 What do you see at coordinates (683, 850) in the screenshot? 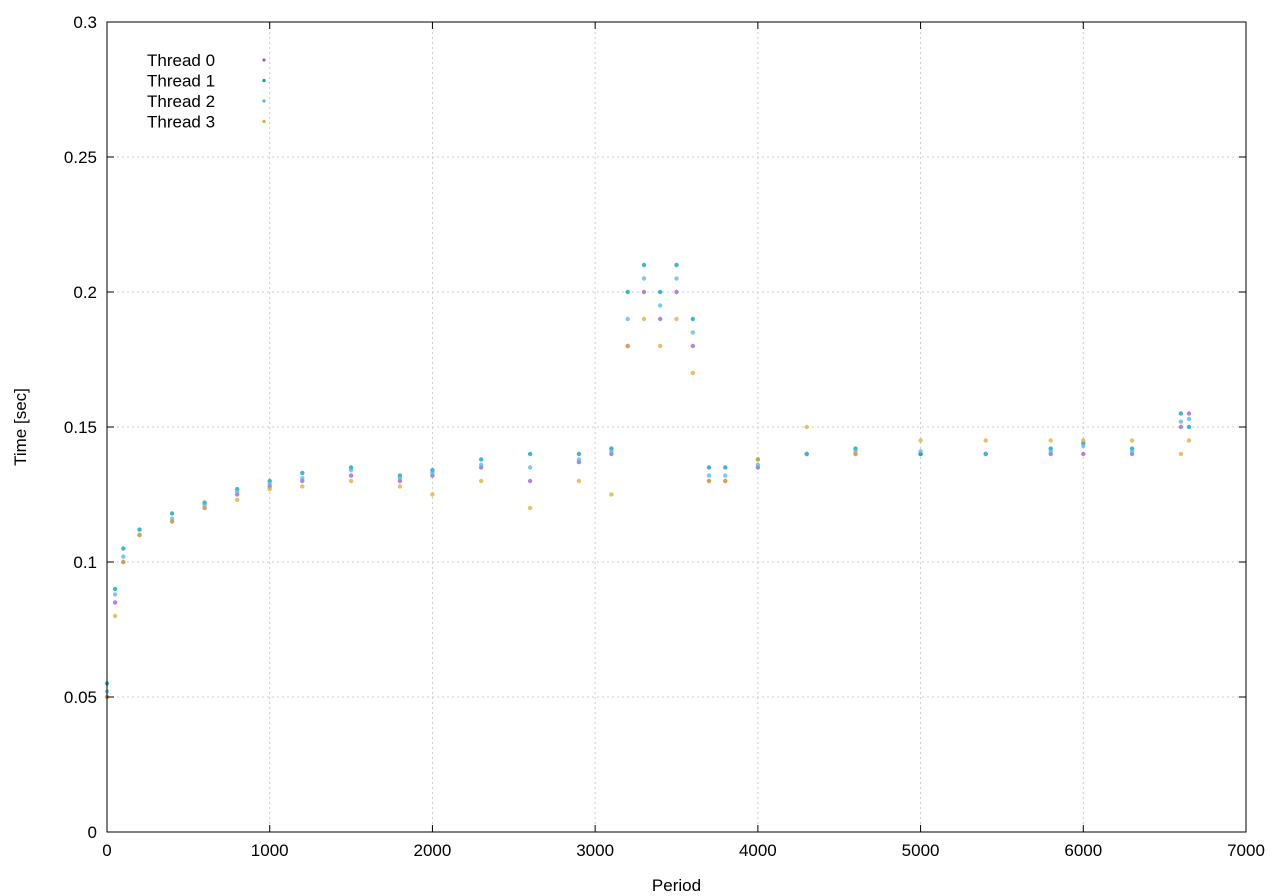
I see `x-axis-tick-labels: 0 1000 2000 3000 4000 5000 6000 7000` at bounding box center [683, 850].